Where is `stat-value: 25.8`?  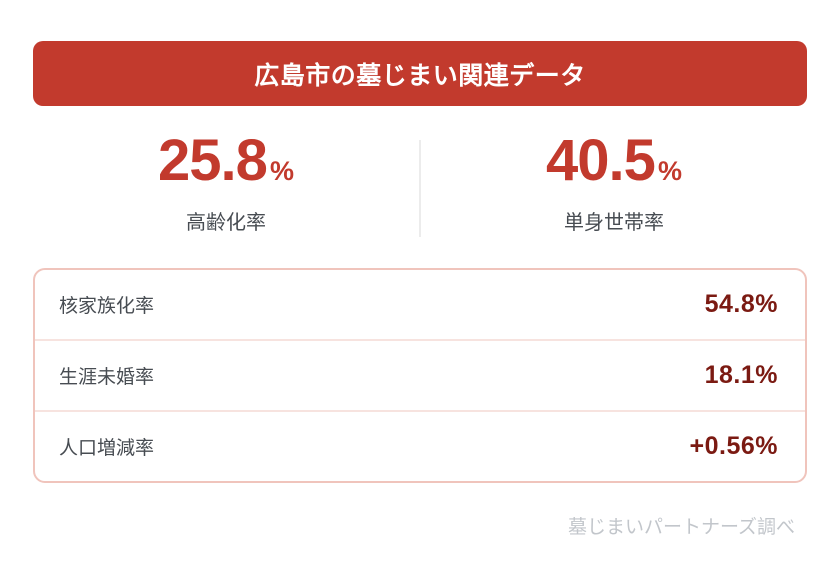 stat-value: 25.8 is located at coordinates (213, 160).